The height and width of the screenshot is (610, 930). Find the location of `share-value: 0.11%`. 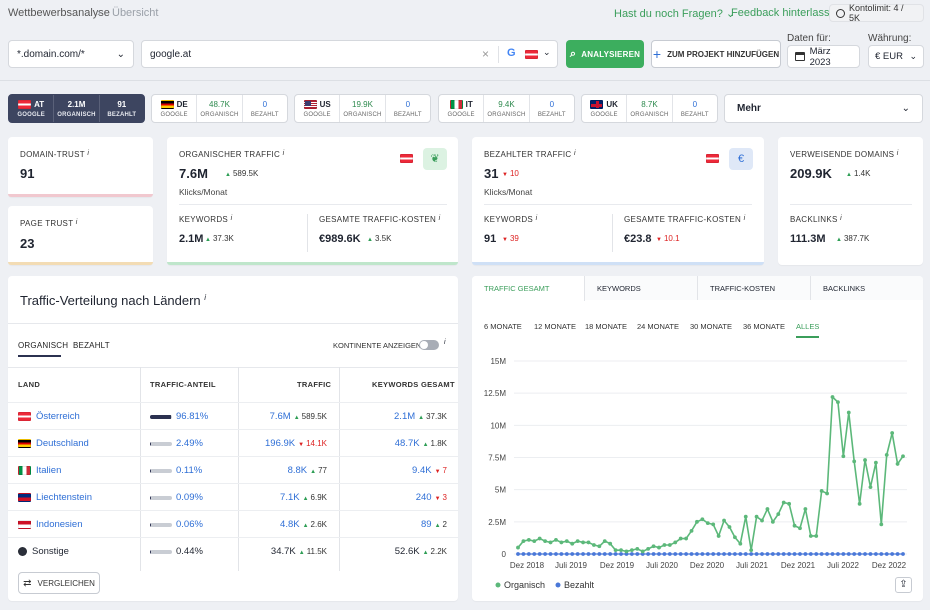

share-value: 0.11% is located at coordinates (189, 470).